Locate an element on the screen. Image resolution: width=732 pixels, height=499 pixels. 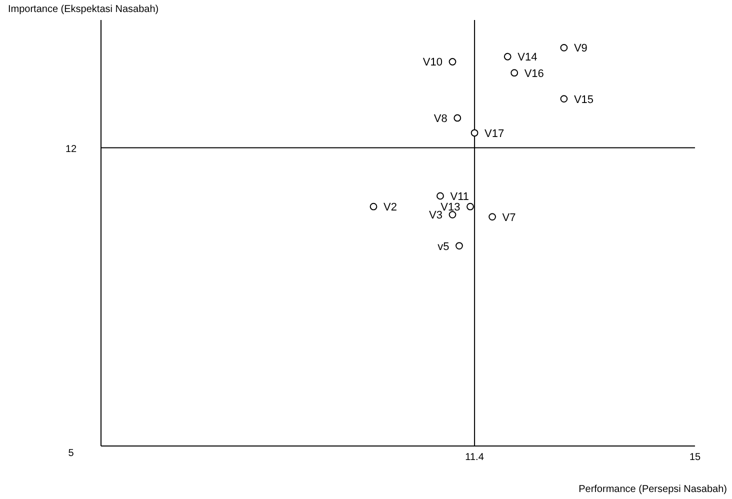
x-axis-title: Performance (Persepsi Nasabah) is located at coordinates (652, 489).